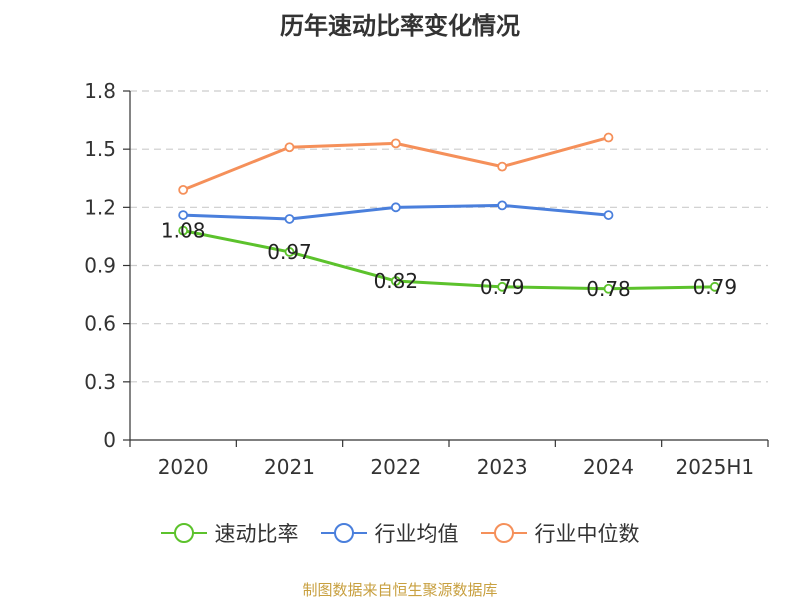 The height and width of the screenshot is (600, 800). Describe the element at coordinates (100, 324) in the screenshot. I see `y-tick-label: 0.6` at that location.